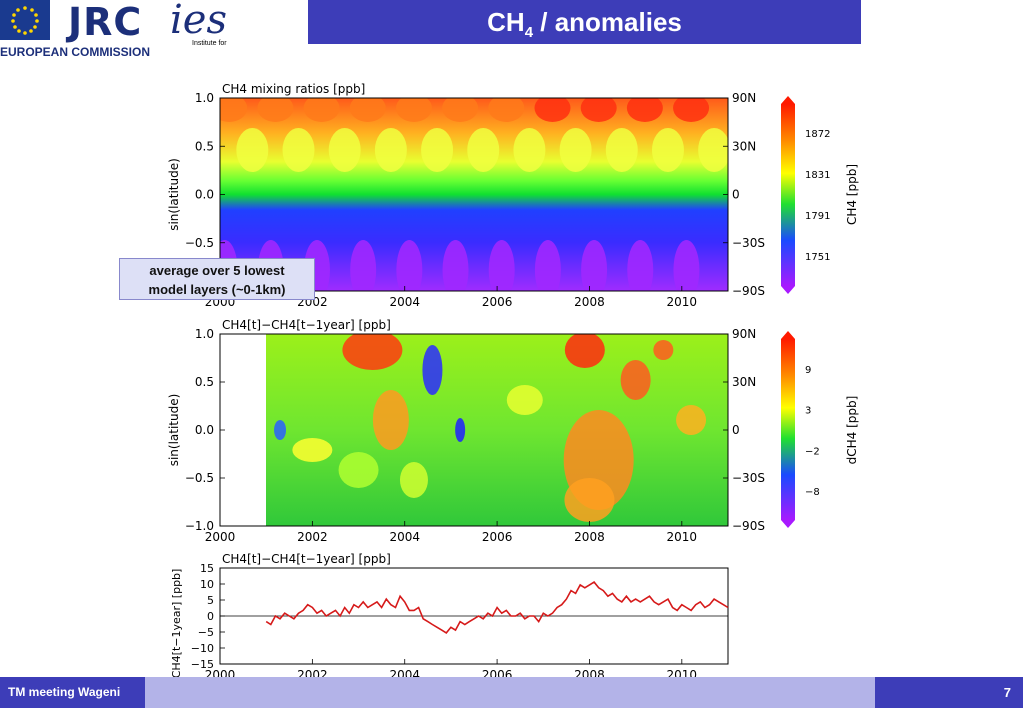 This screenshot has width=1023, height=708. What do you see at coordinates (812, 451) in the screenshot?
I see `colorbar-tick-label: −2` at bounding box center [812, 451].